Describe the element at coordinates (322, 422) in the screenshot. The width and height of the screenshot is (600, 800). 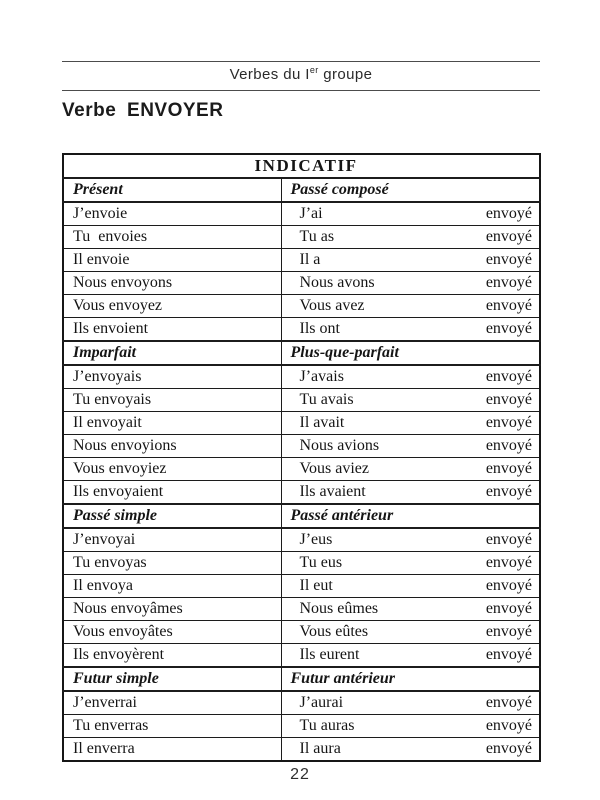
I see `auxiliary-form: Il avait` at that location.